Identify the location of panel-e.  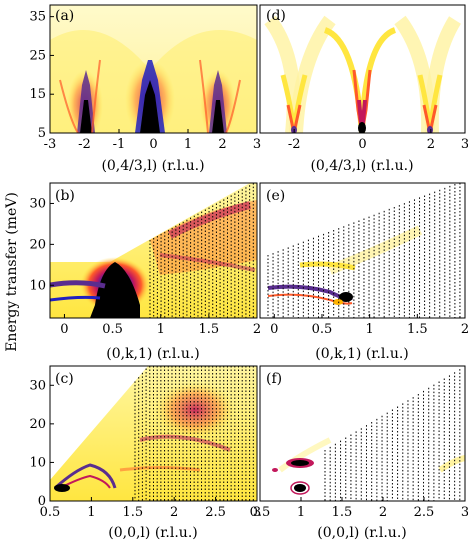
(362, 250).